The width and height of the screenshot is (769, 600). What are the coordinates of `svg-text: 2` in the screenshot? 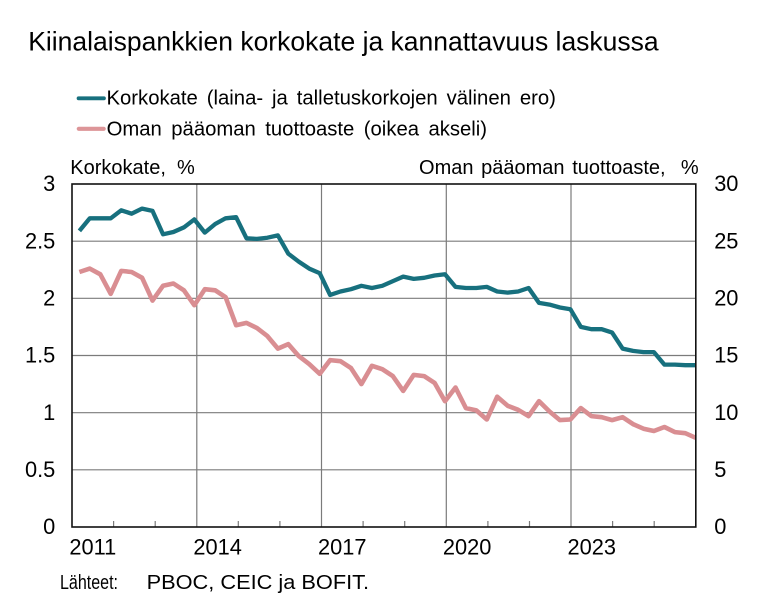 It's located at (49, 298).